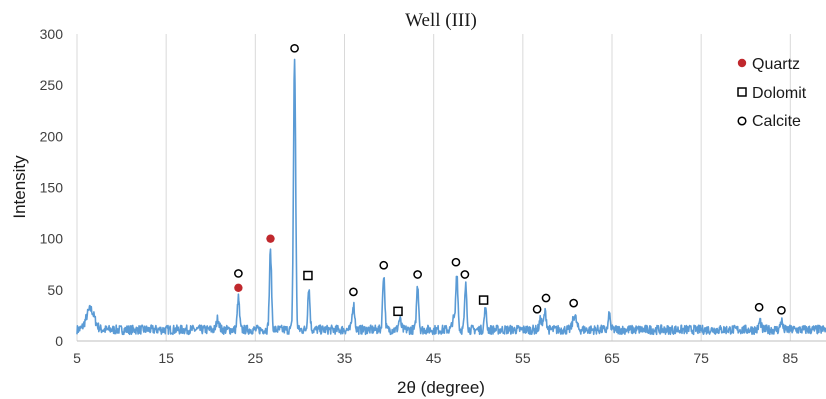 This screenshot has height=399, width=826. What do you see at coordinates (779, 93) in the screenshot?
I see `legend-dolomit-label: Dolomit` at bounding box center [779, 93].